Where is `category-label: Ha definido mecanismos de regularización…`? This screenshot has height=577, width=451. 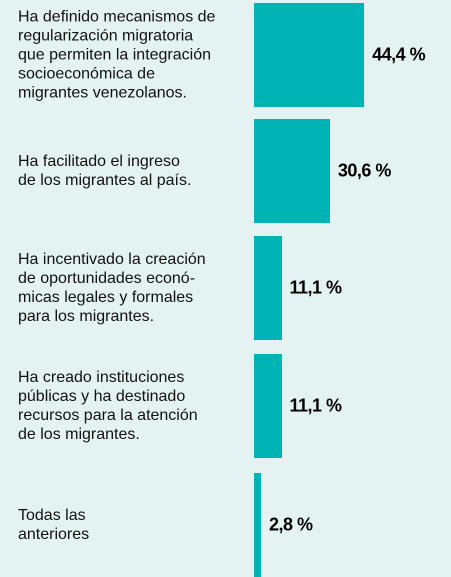 category-label: Ha definido mecanismos de regularización… is located at coordinates (117, 55).